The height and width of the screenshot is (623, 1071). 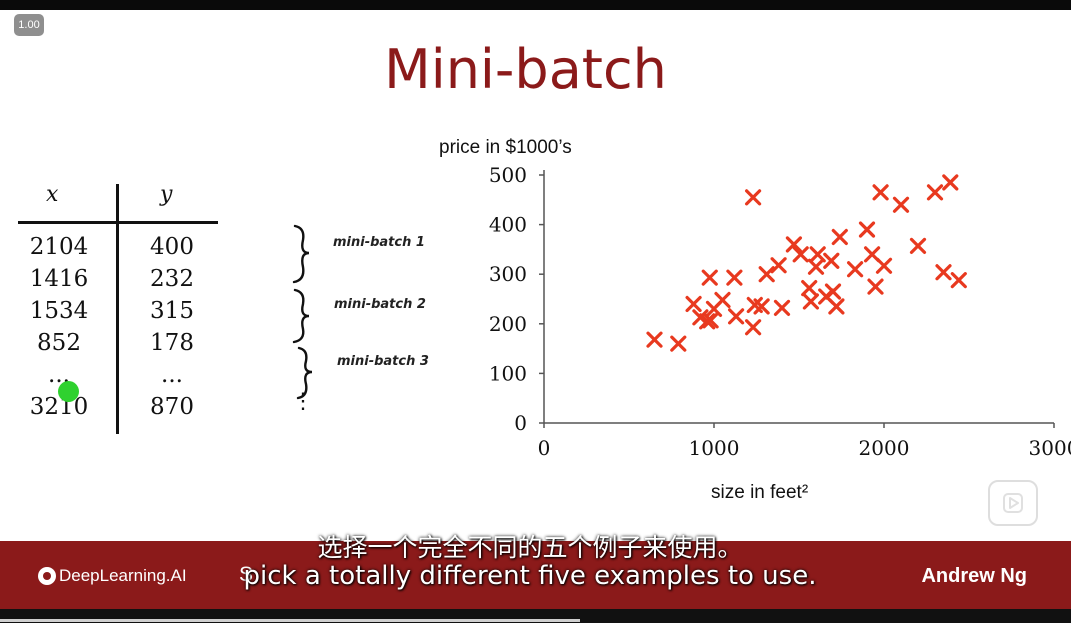 I want to click on play-button, so click(x=1013, y=503).